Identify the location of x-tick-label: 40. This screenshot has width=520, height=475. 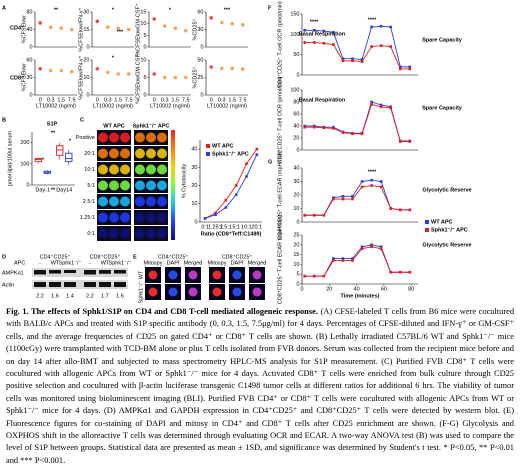
(357, 289).